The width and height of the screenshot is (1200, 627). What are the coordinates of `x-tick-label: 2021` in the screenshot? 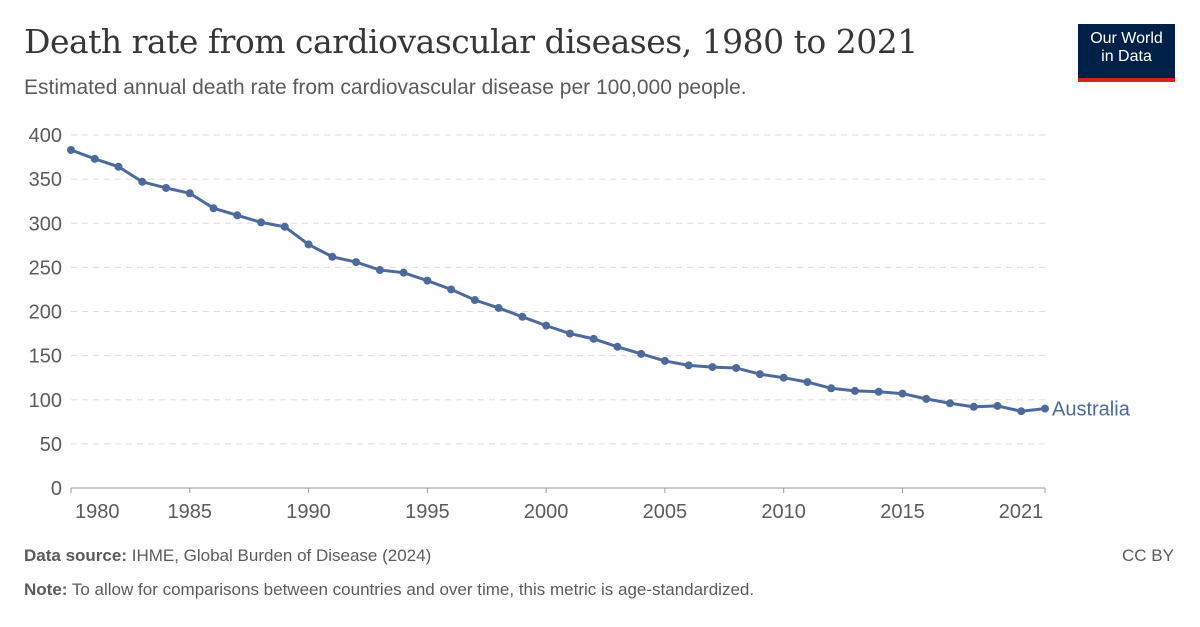 It's located at (1021, 512).